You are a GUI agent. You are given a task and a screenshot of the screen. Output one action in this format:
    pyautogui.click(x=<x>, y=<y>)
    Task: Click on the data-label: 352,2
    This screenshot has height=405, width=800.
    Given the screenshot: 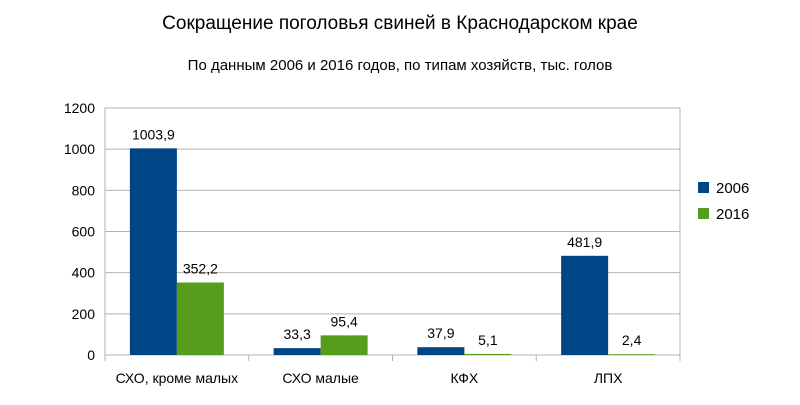 What is the action you would take?
    pyautogui.click(x=200, y=269)
    